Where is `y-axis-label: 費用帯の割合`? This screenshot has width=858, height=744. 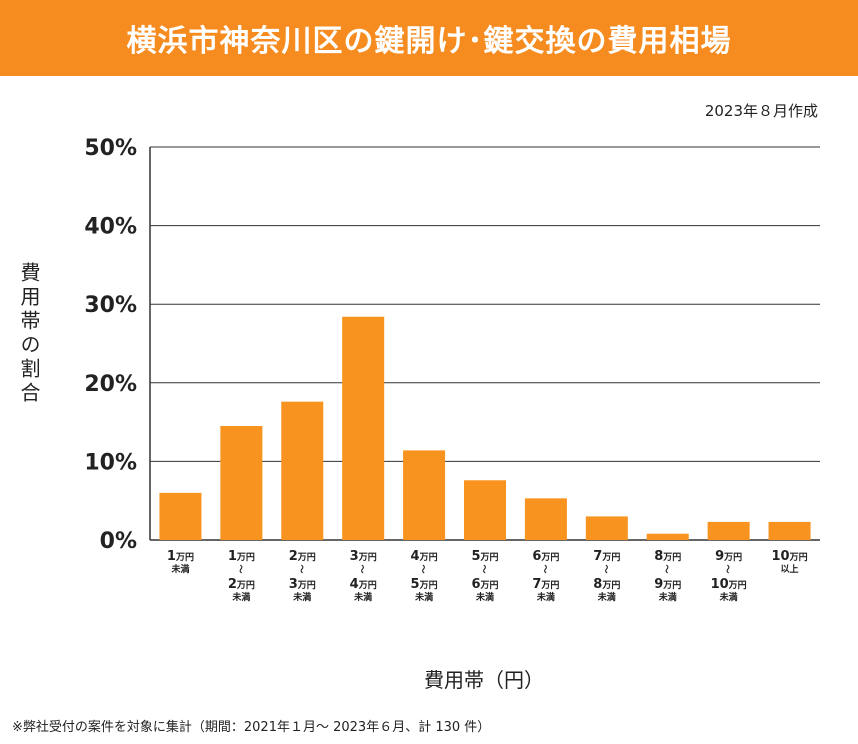 y-axis-label: 費用帯の割合 is located at coordinates (29, 334).